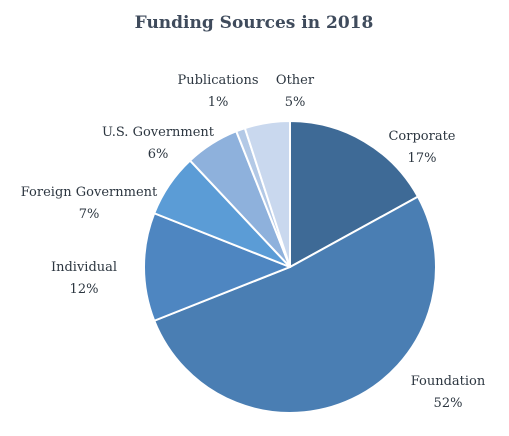  I want to click on pie-slice-corporate, so click(354, 194).